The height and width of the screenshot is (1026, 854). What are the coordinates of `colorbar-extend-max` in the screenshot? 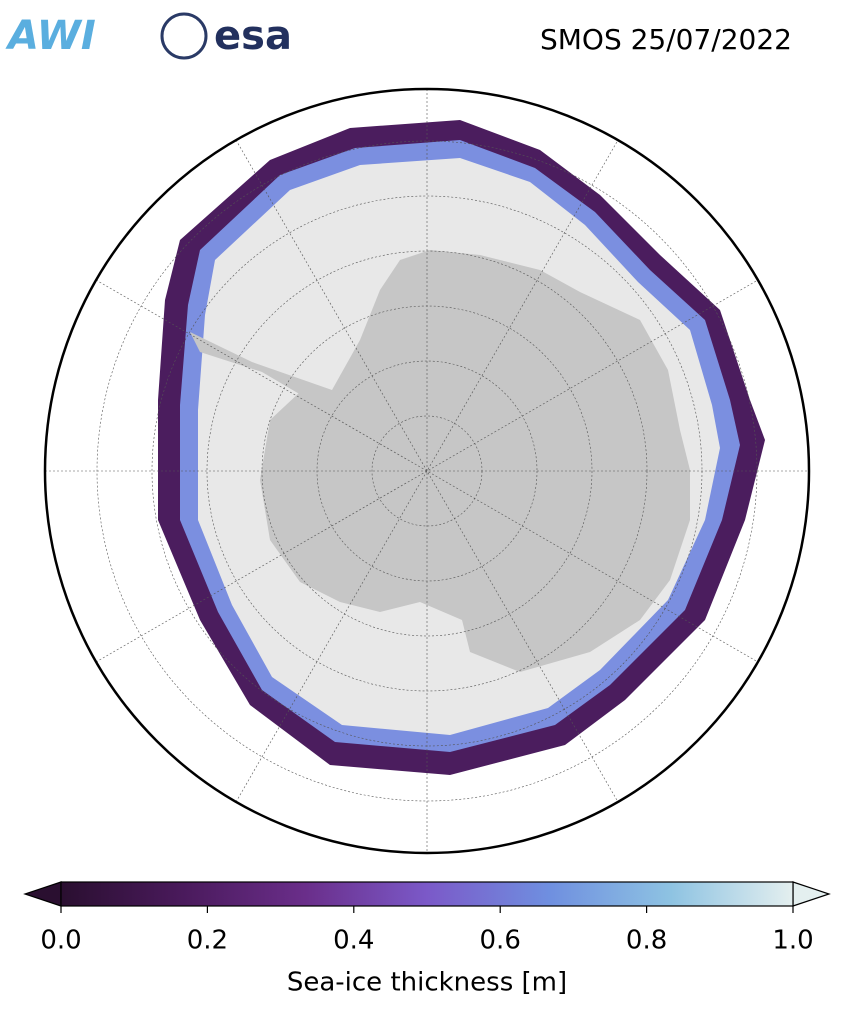 It's located at (811, 894).